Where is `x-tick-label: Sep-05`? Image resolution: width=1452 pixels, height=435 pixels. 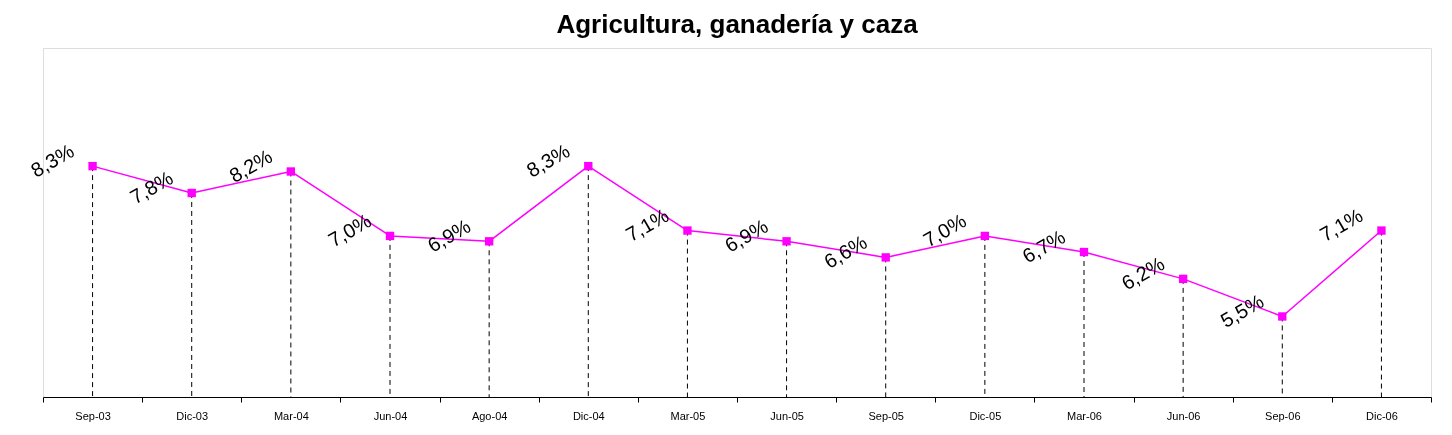
x-tick-label: Sep-05 is located at coordinates (886, 415).